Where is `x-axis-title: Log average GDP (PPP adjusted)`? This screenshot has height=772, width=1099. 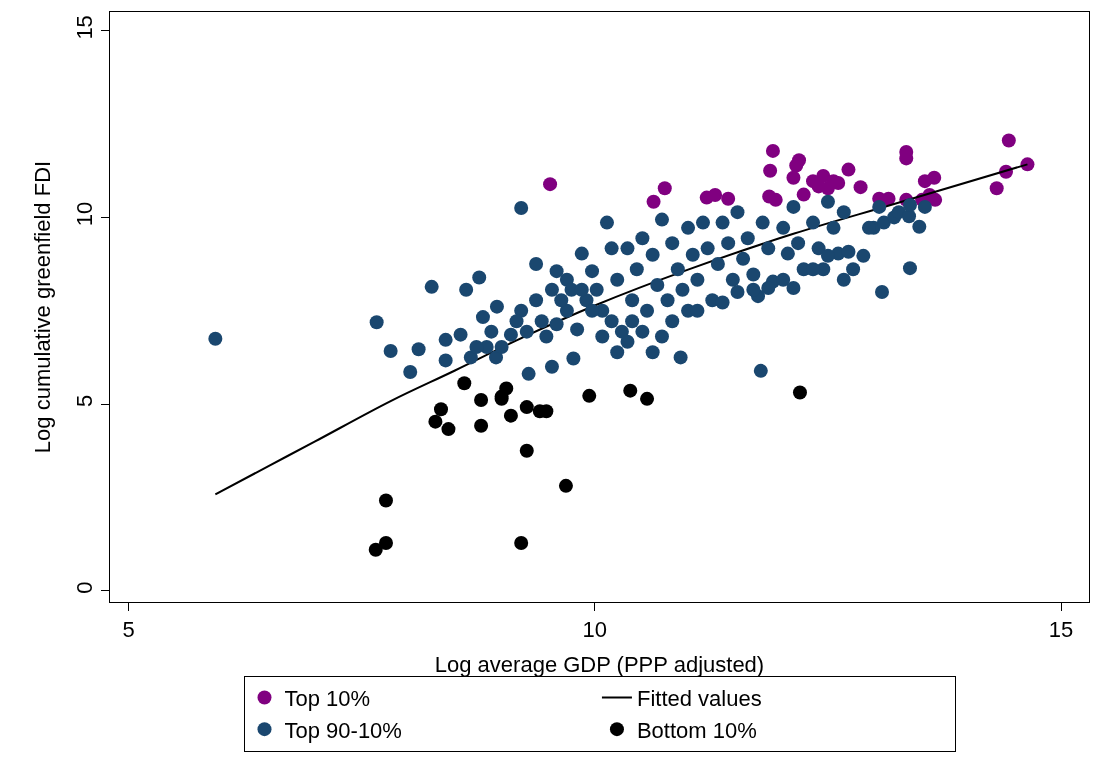 x-axis-title: Log average GDP (PPP adjusted) is located at coordinates (599, 665).